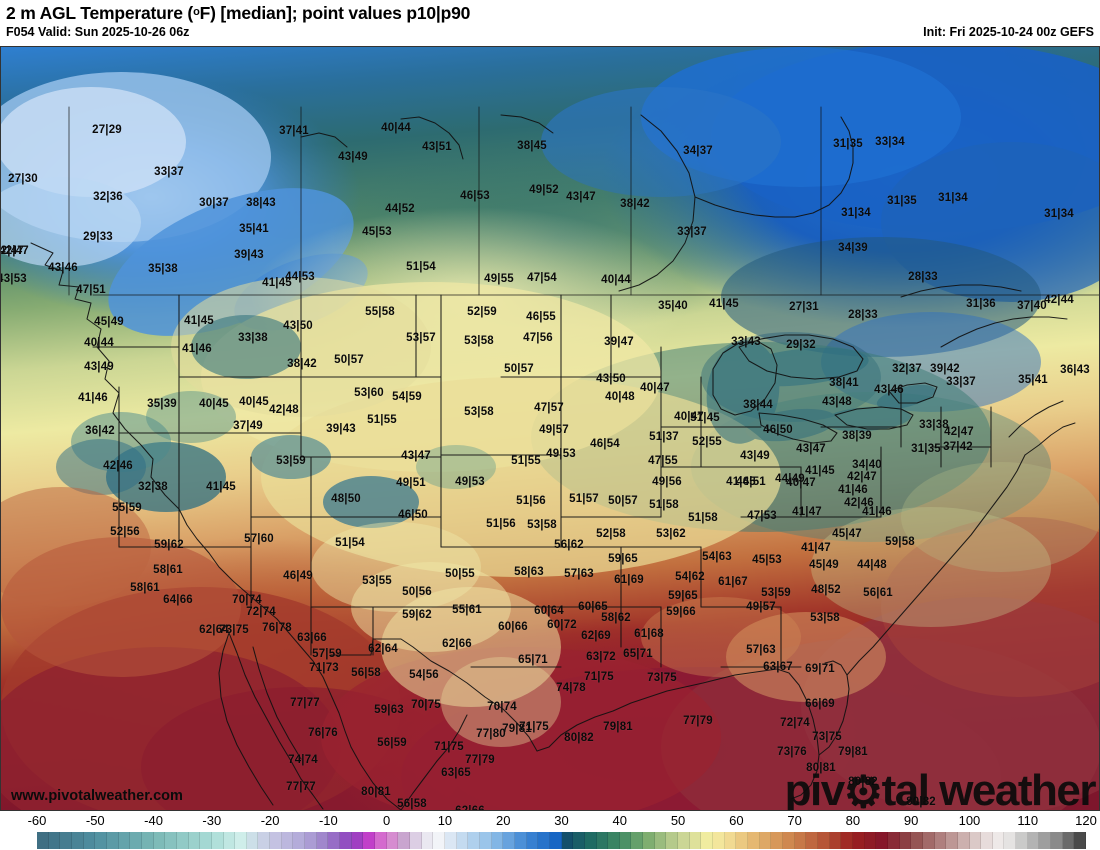 The height and width of the screenshot is (850, 1100). What do you see at coordinates (153, 487) in the screenshot?
I see `point-value-label: 32|38` at bounding box center [153, 487].